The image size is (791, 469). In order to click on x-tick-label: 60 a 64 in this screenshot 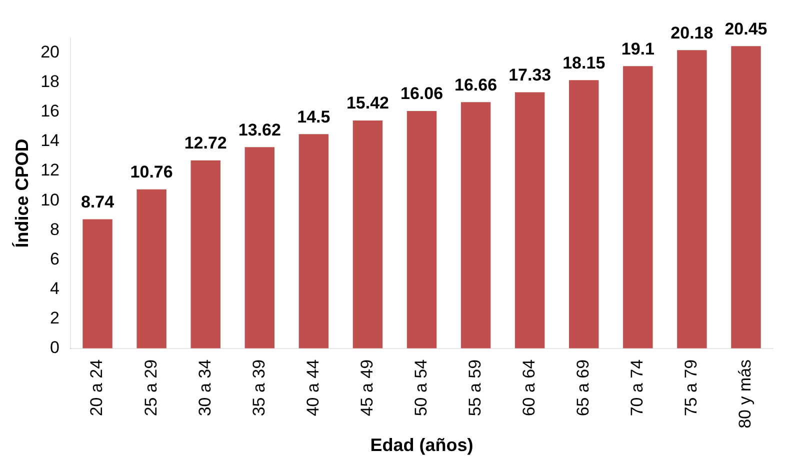, I will do `click(529, 387)`.